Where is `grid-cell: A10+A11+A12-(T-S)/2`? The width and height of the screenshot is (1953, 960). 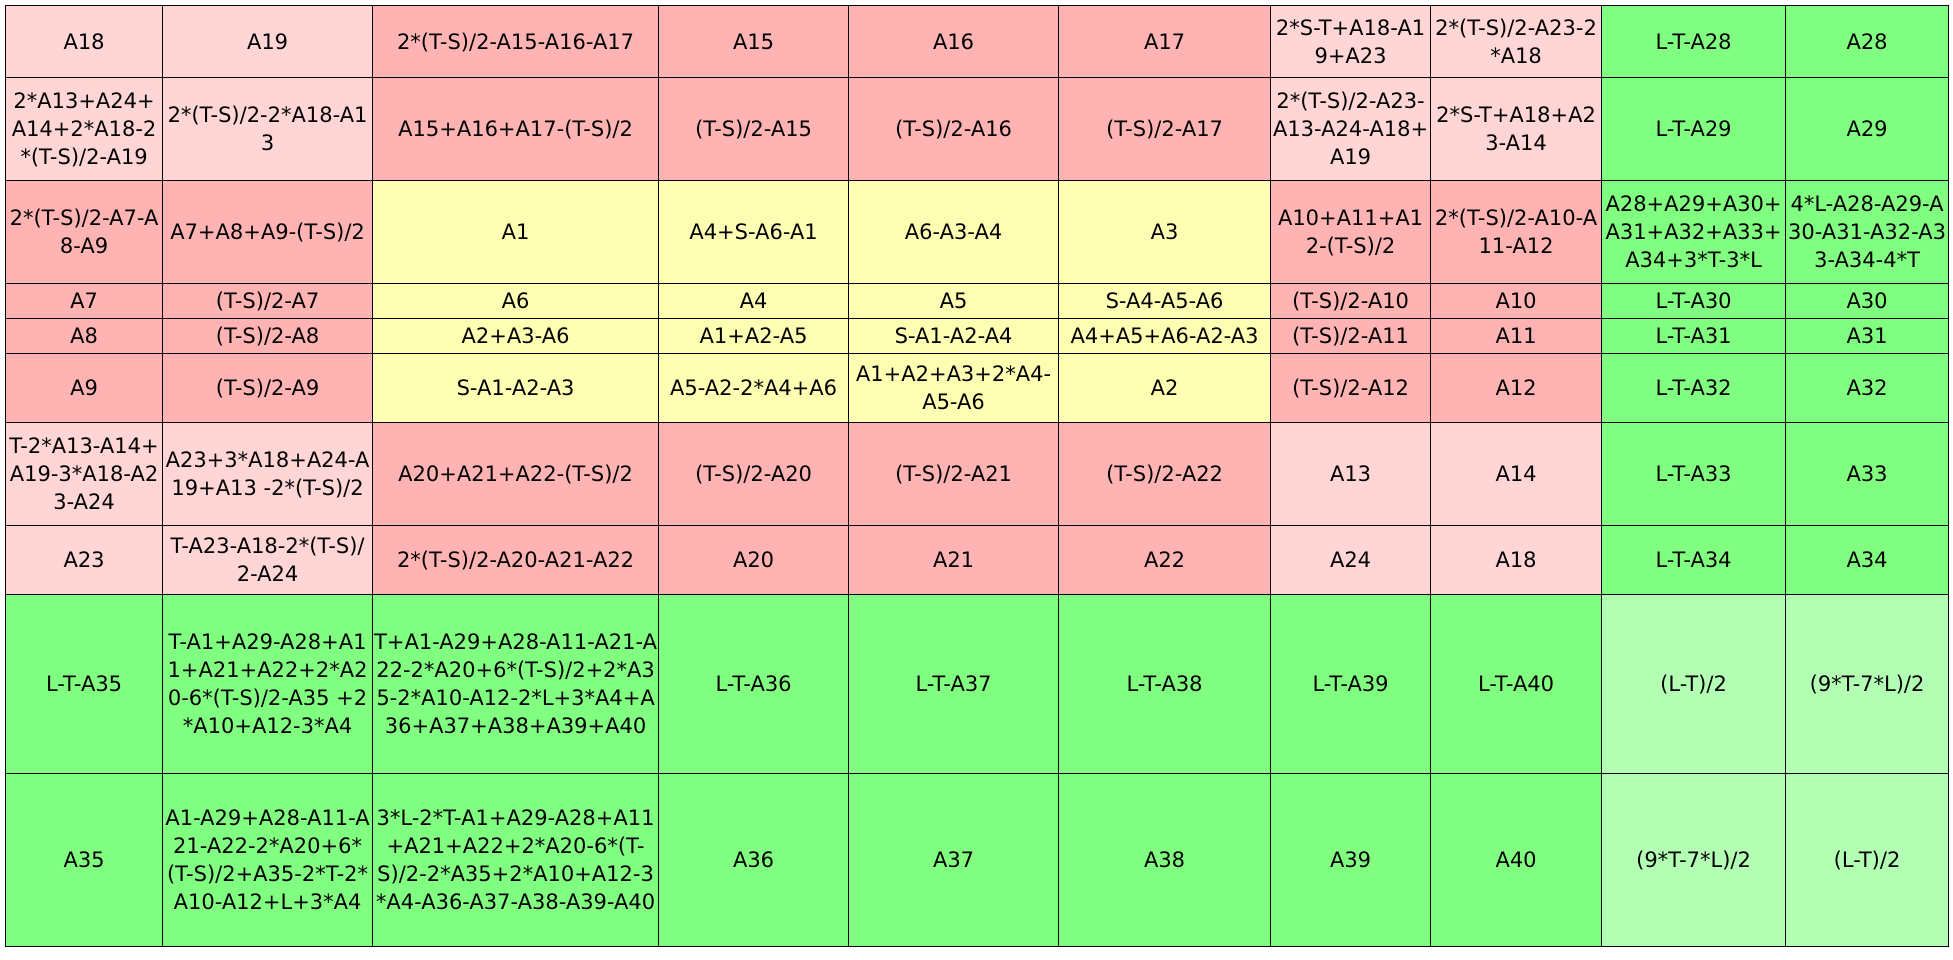
grid-cell: A10+A11+A12-(T-S)/2 is located at coordinates (1350, 232).